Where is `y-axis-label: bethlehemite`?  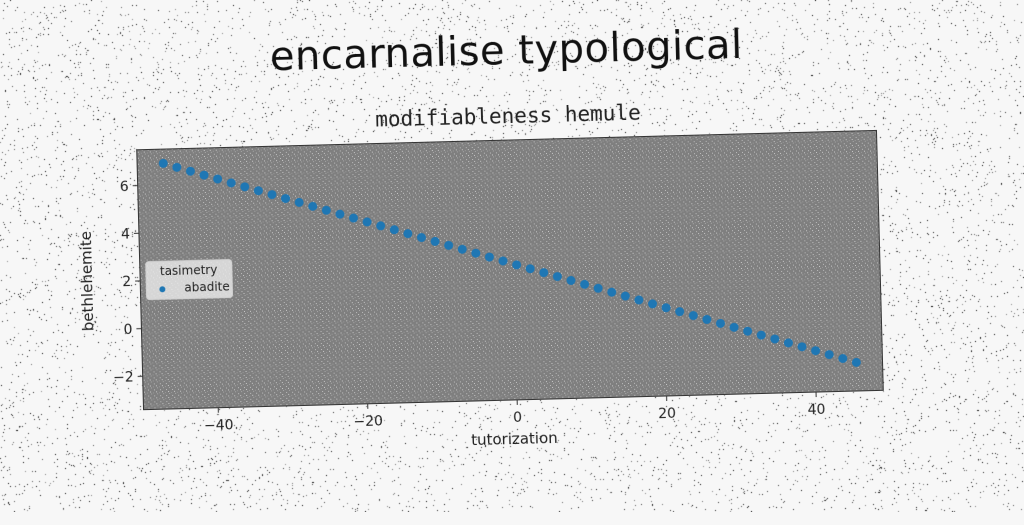
y-axis-label: bethlehemite is located at coordinates (87, 281).